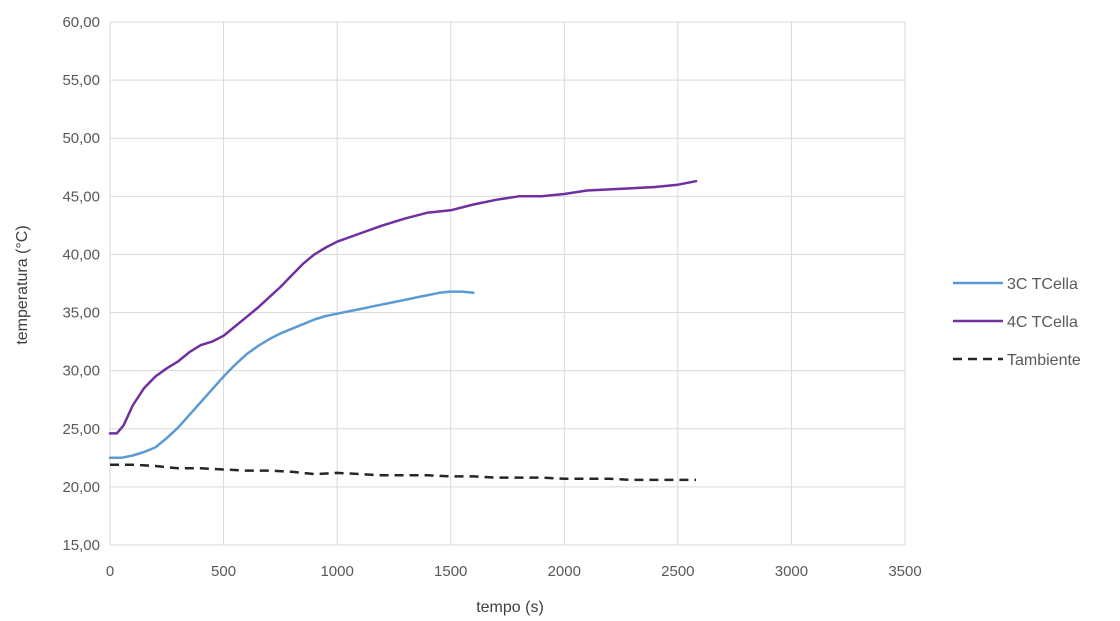 The image size is (1120, 621). I want to click on y-tick-label: 45,00, so click(81, 196).